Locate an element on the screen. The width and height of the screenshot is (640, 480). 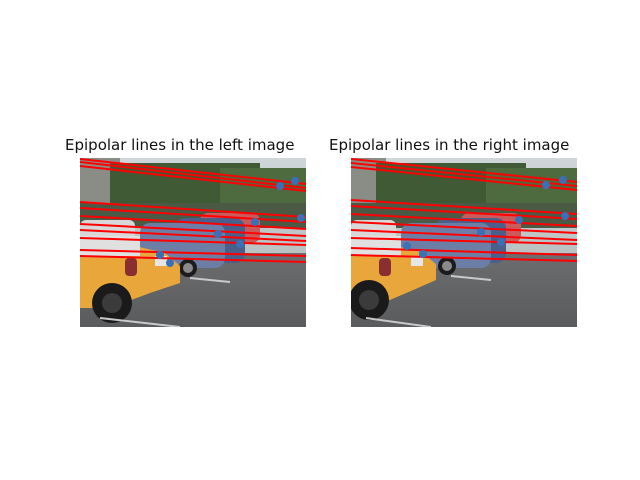
right-image-panel is located at coordinates (464, 242).